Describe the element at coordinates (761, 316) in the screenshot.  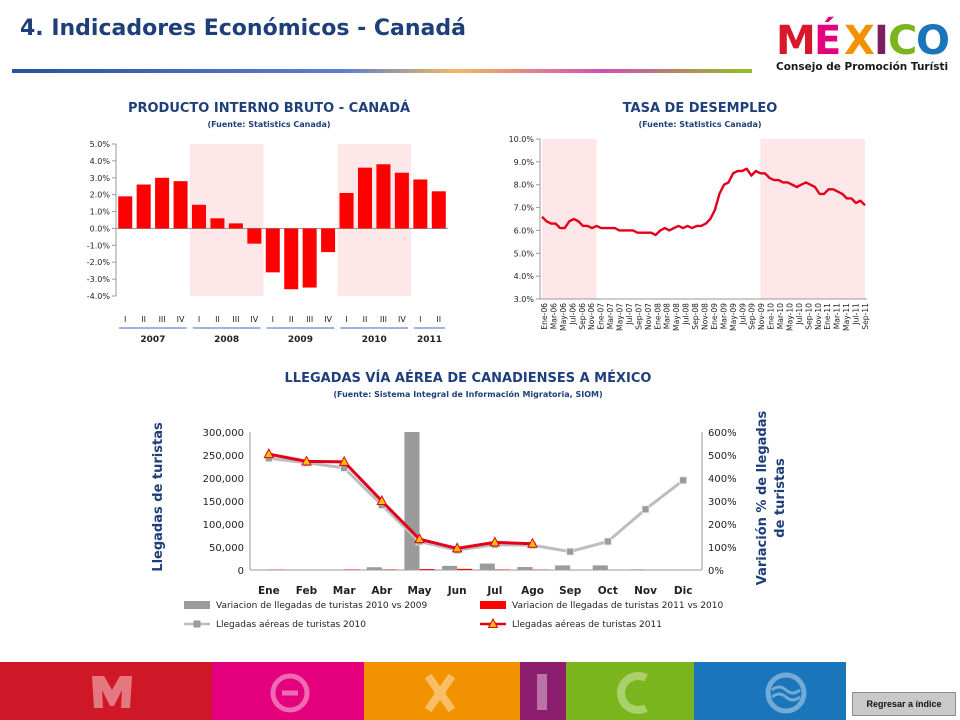
I see `unemployment-month-label: Nov-09` at that location.